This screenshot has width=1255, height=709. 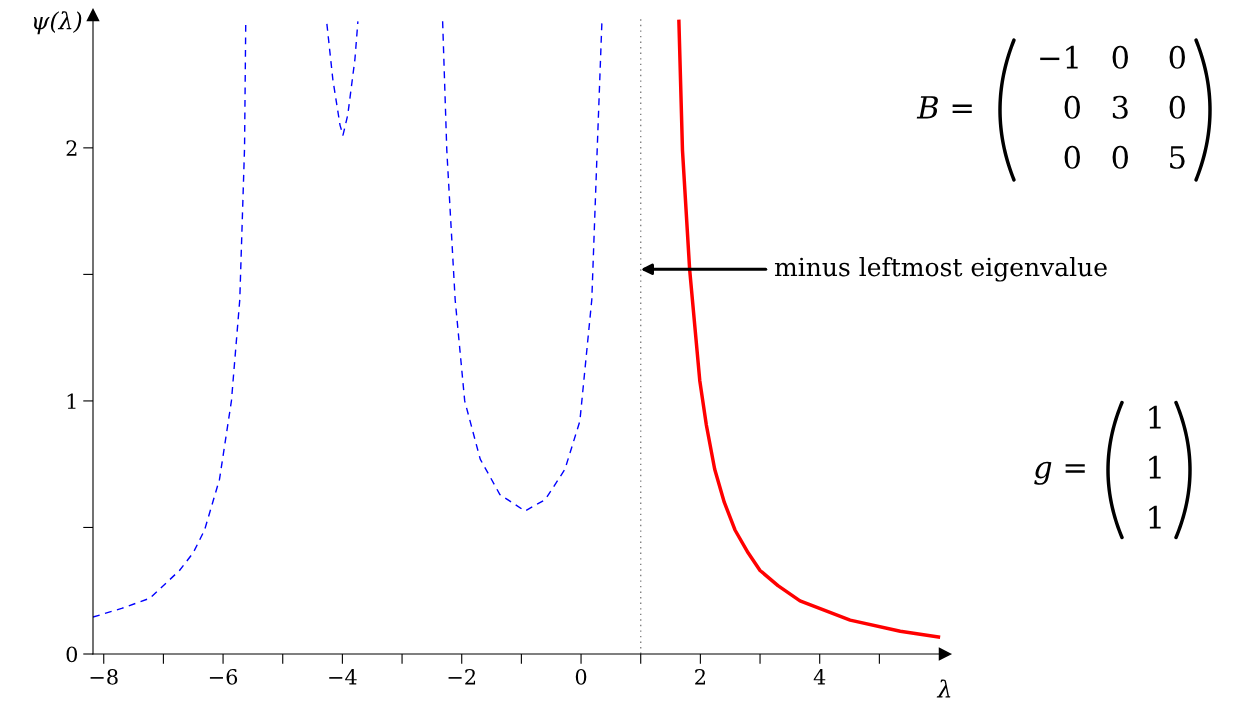 What do you see at coordinates (223, 676) in the screenshot?
I see `x-tick-label: −6` at bounding box center [223, 676].